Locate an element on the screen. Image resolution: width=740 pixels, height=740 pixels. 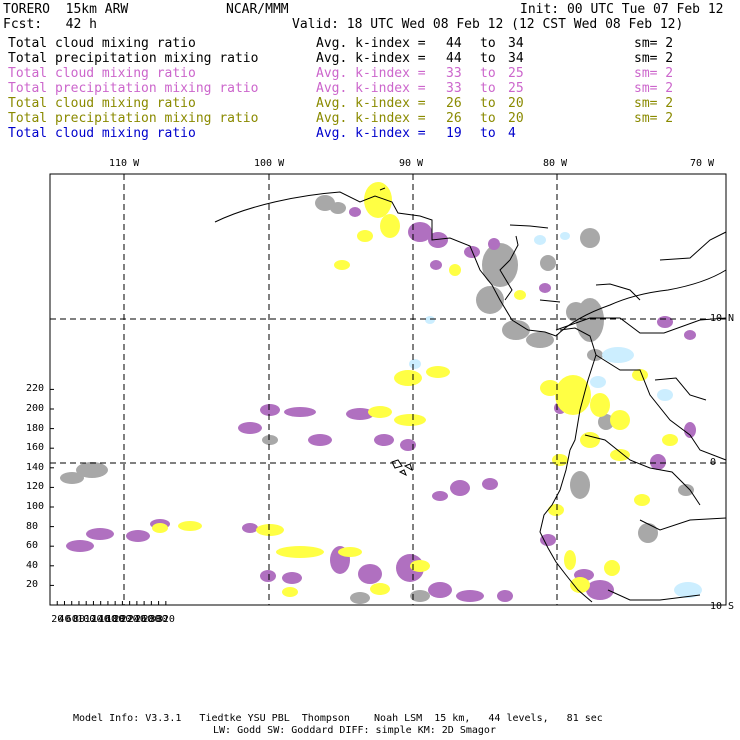
x-tick-label: 180 is located at coordinates (115, 619).